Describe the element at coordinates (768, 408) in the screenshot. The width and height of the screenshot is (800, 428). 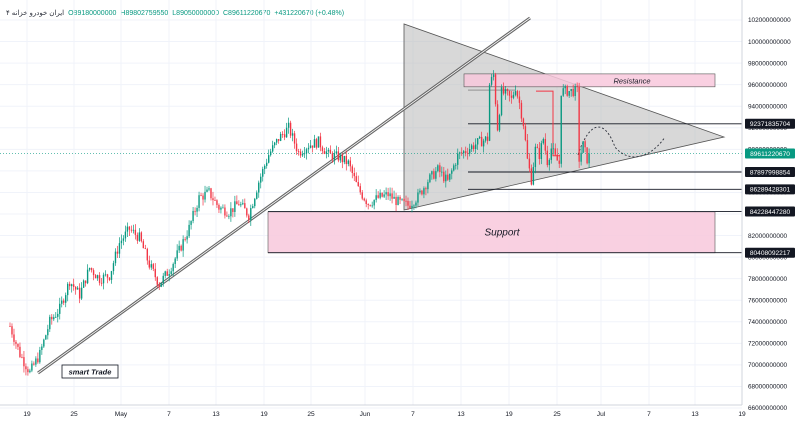
I see `y-tick-label: 66000000000` at that location.